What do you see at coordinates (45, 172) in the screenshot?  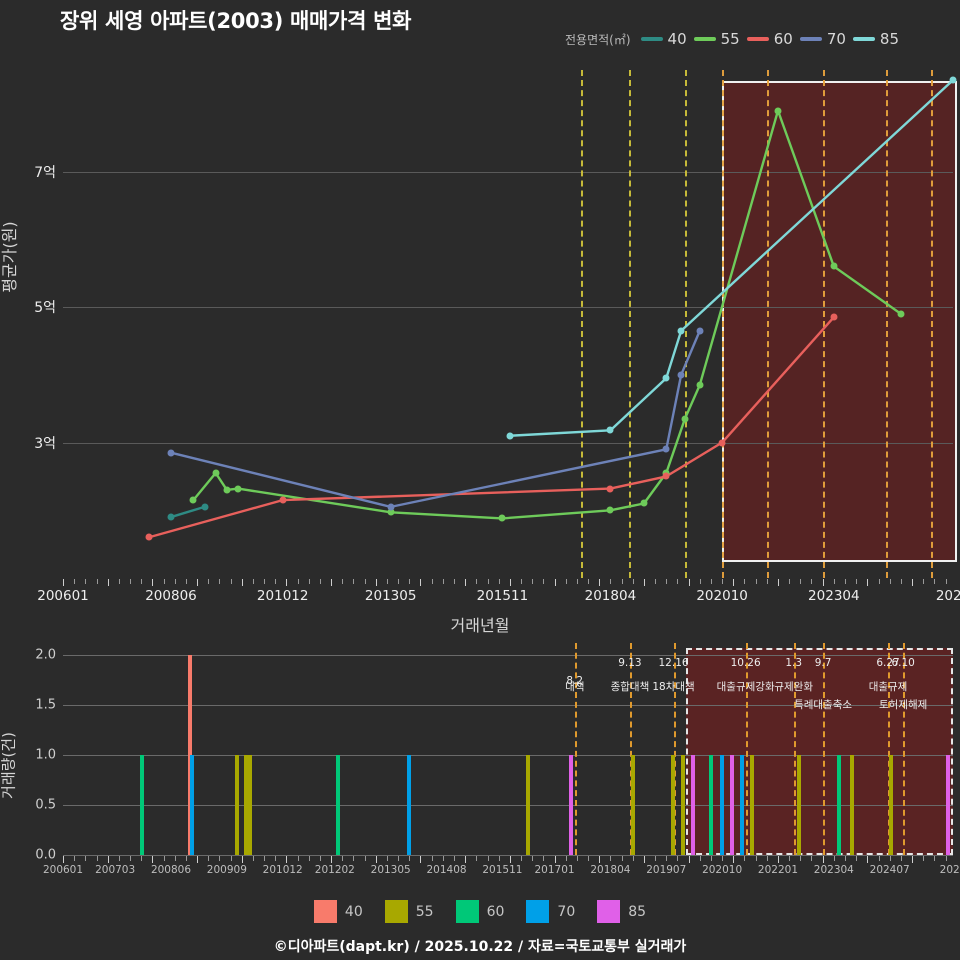 I see `price-y-tick: 7억` at bounding box center [45, 172].